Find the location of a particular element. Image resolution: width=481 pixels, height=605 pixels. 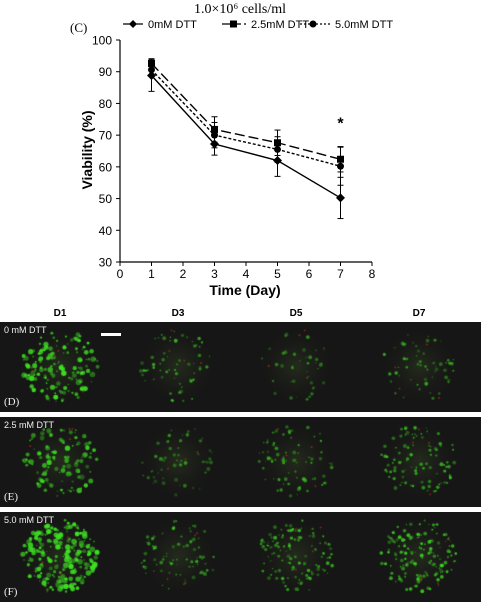

micrograph-panel-e: 2.5 mM DTT (E) is located at coordinates (240, 462).